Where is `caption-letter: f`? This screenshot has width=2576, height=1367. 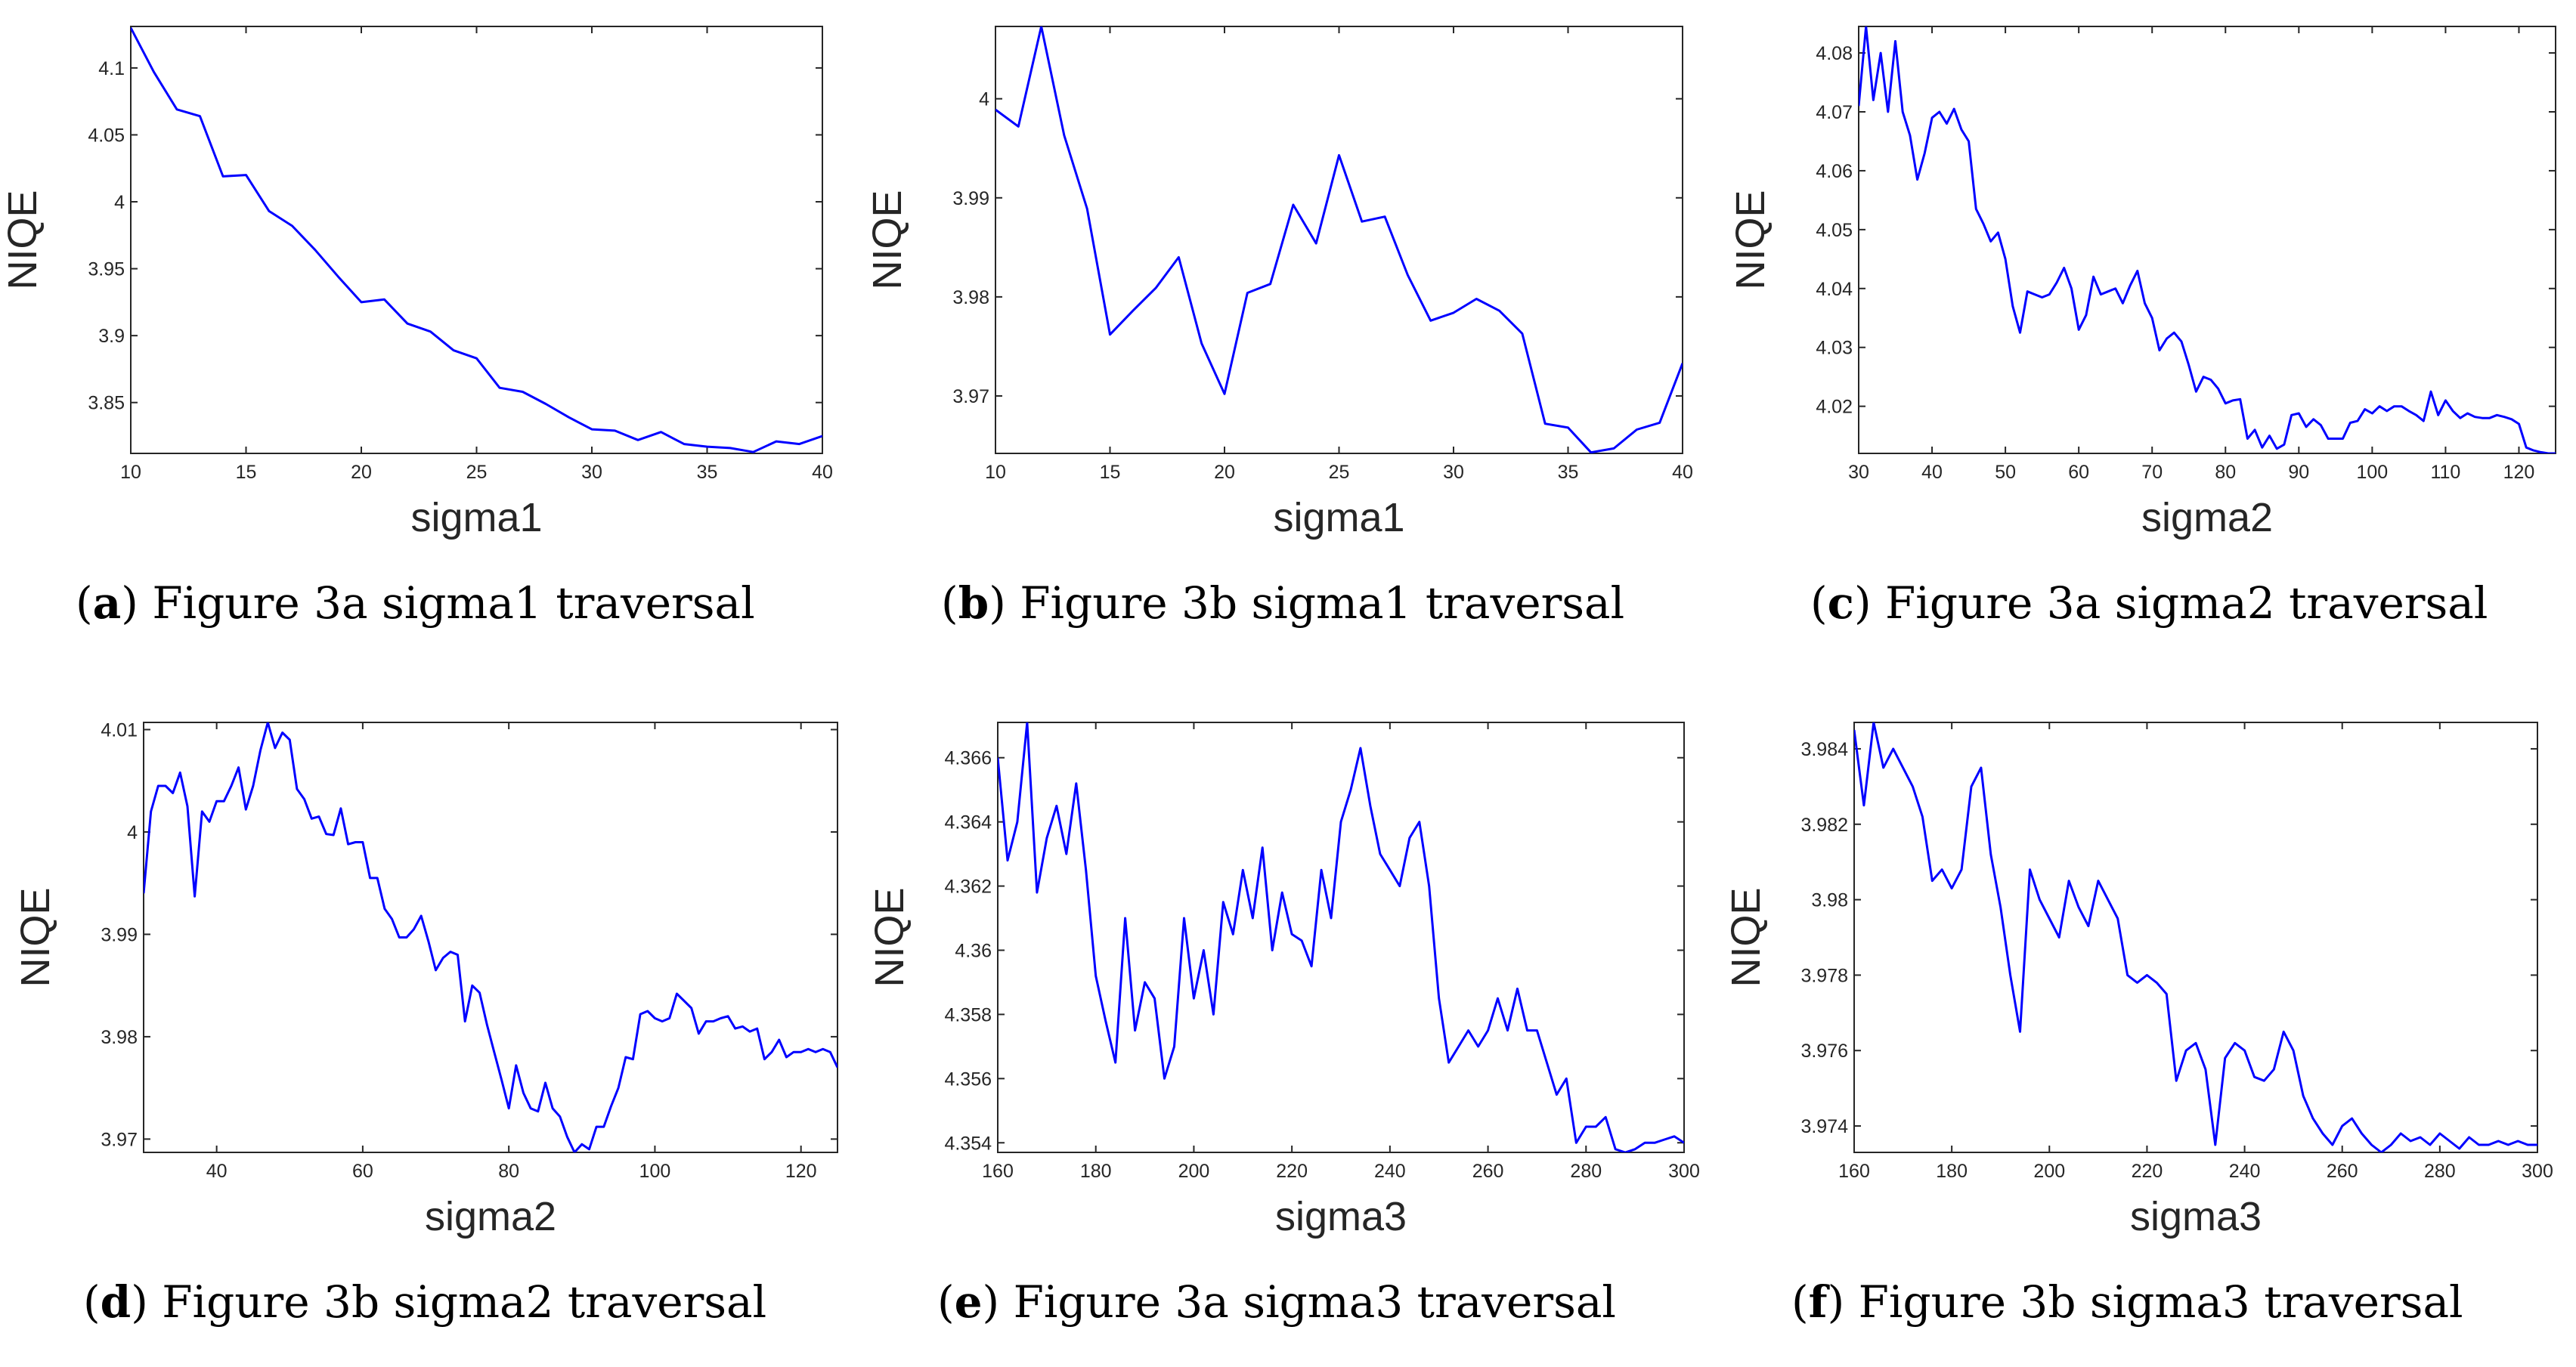 caption-letter: f is located at coordinates (1820, 1302).